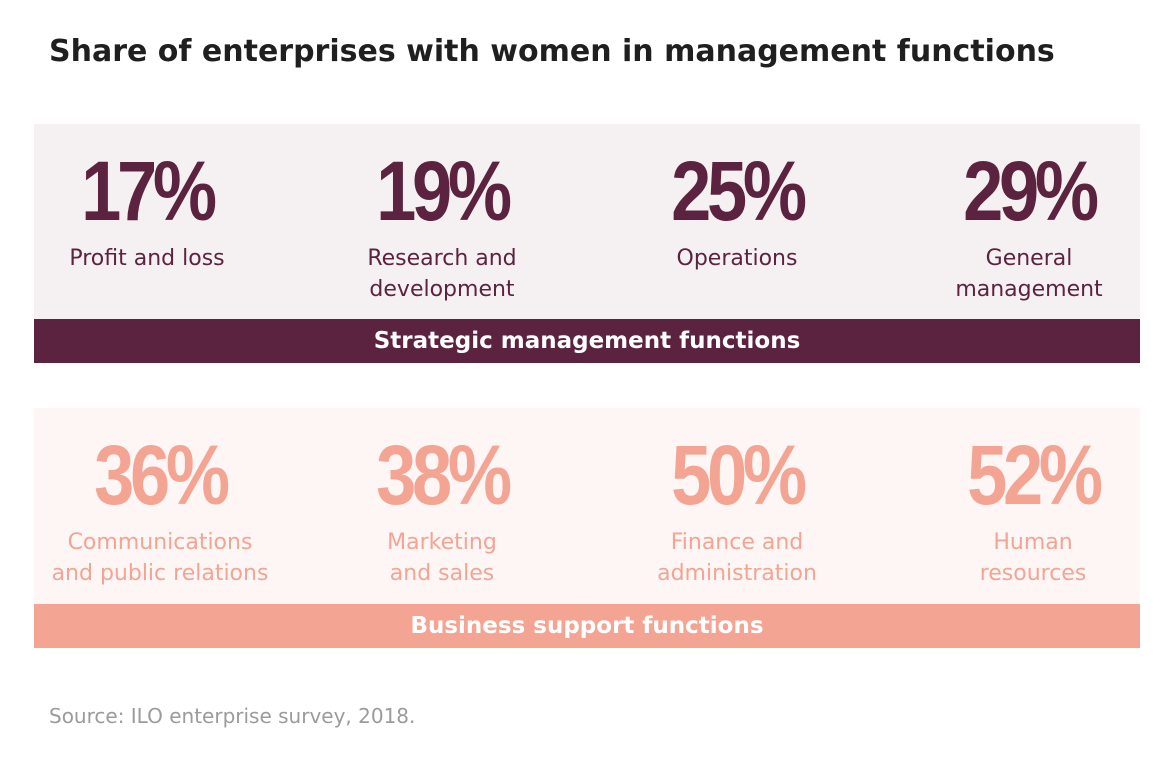 The image size is (1170, 775). What do you see at coordinates (442, 542) in the screenshot?
I see `stat-label-line: Marketing` at bounding box center [442, 542].